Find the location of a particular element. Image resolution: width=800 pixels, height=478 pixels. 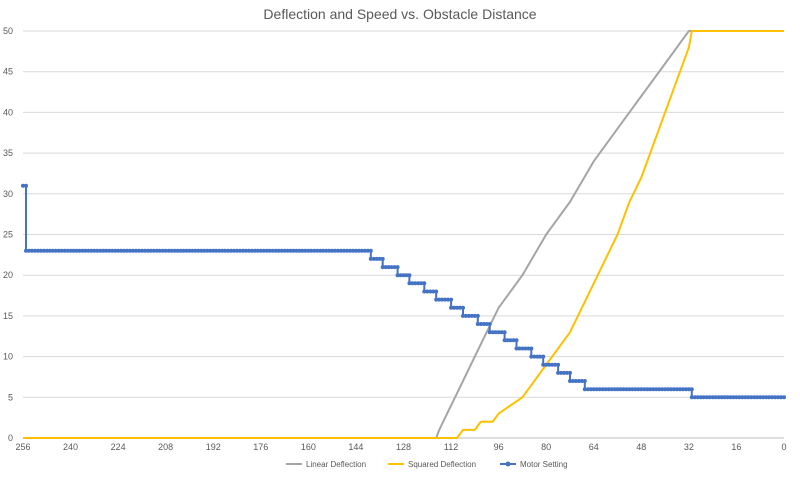

legend-marker is located at coordinates (508, 464).